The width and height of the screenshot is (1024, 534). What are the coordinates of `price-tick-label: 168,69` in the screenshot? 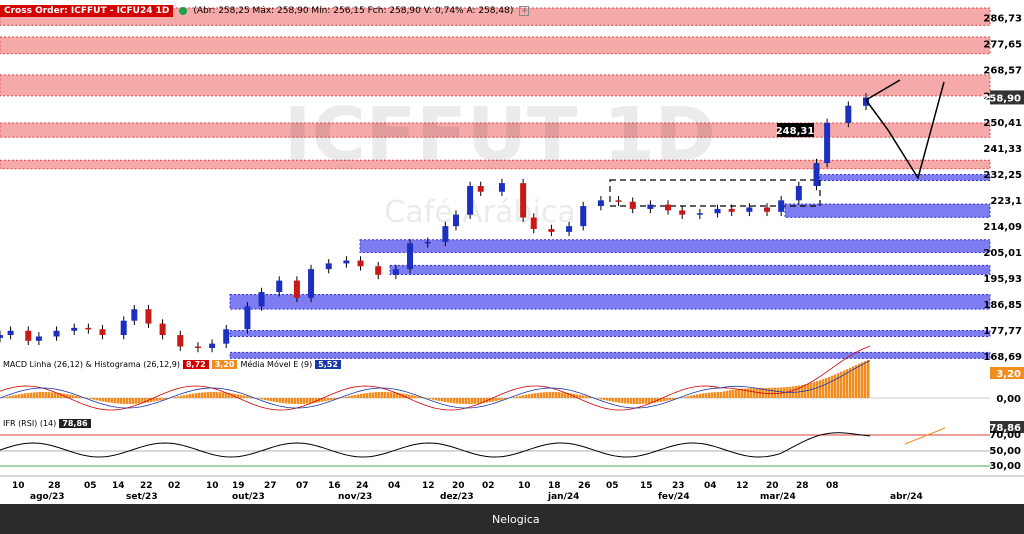 It's located at (1002, 357).